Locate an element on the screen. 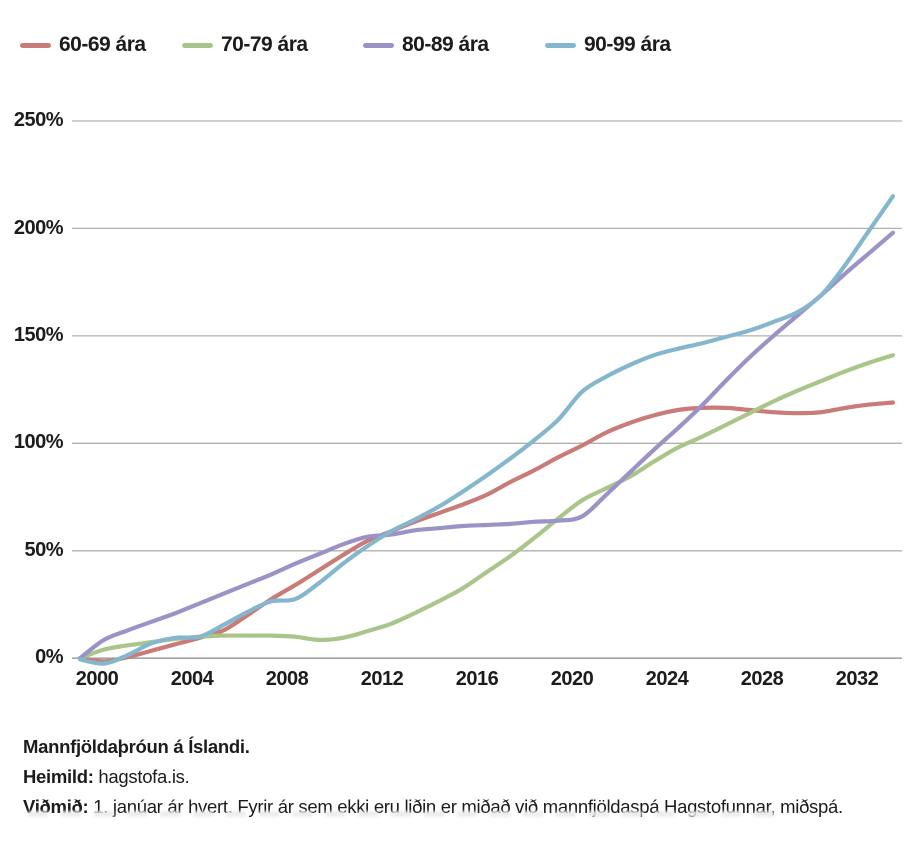  x-tick-label: 2020 is located at coordinates (572, 679).